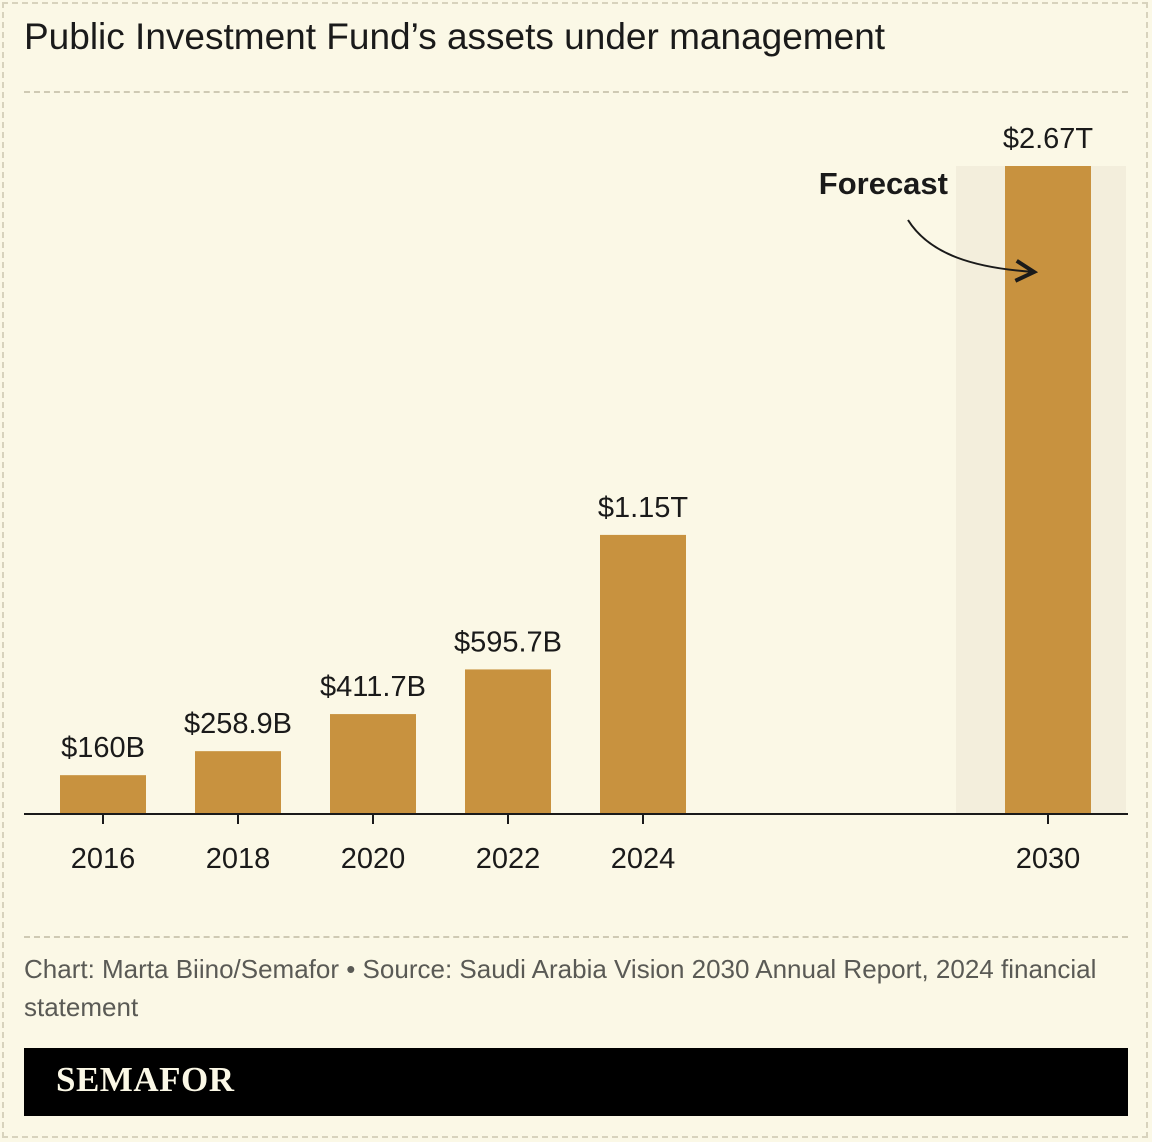 The width and height of the screenshot is (1152, 1142). What do you see at coordinates (1048, 859) in the screenshot?
I see `x-tick-label-2030: 2030` at bounding box center [1048, 859].